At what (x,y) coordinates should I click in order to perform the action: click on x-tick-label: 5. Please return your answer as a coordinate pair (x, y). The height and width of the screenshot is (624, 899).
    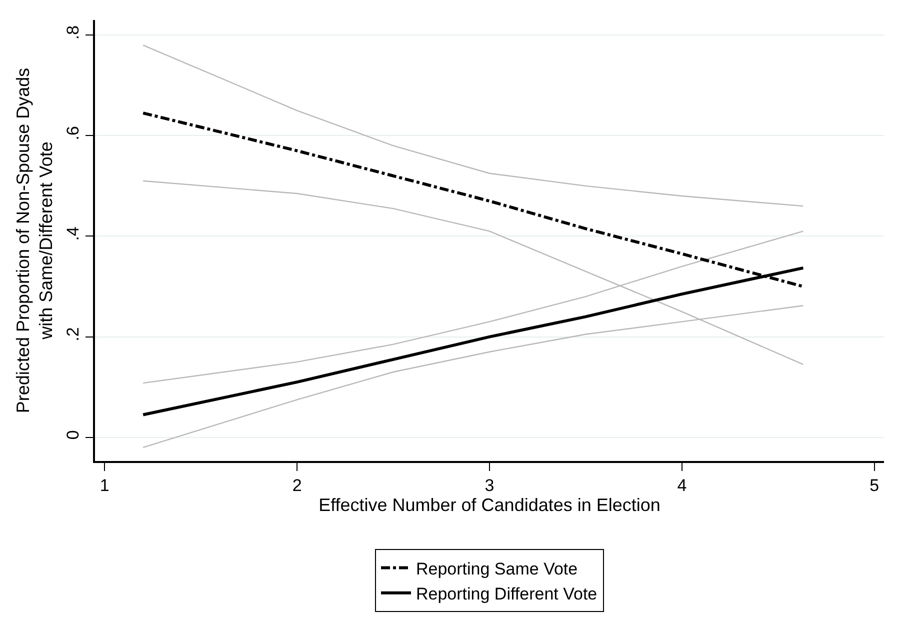
    Looking at the image, I should click on (875, 486).